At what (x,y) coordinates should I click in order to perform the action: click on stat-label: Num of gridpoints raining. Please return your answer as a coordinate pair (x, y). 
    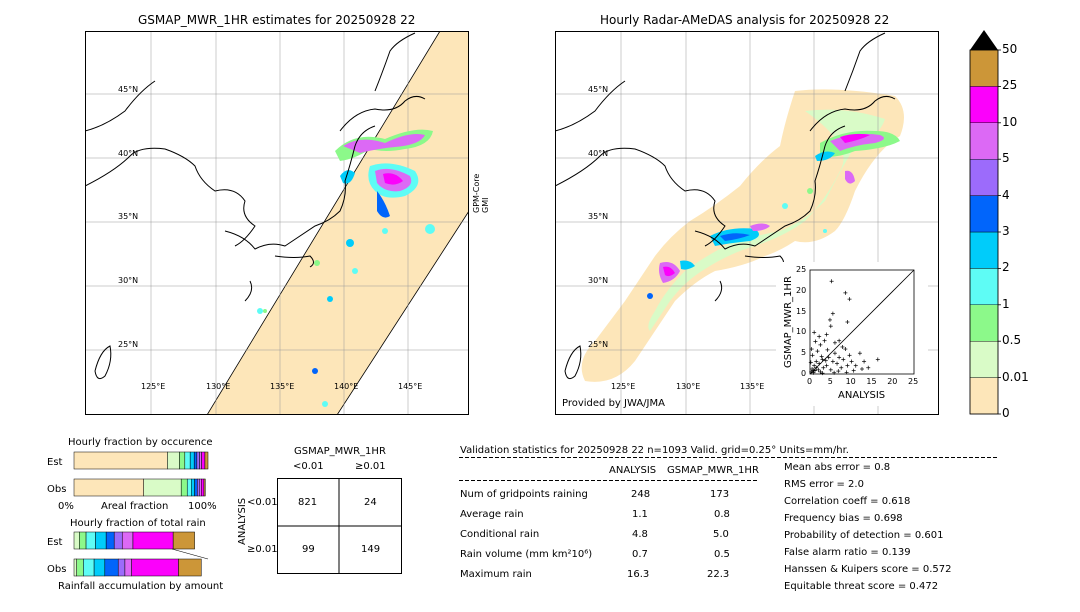
    Looking at the image, I should click on (524, 494).